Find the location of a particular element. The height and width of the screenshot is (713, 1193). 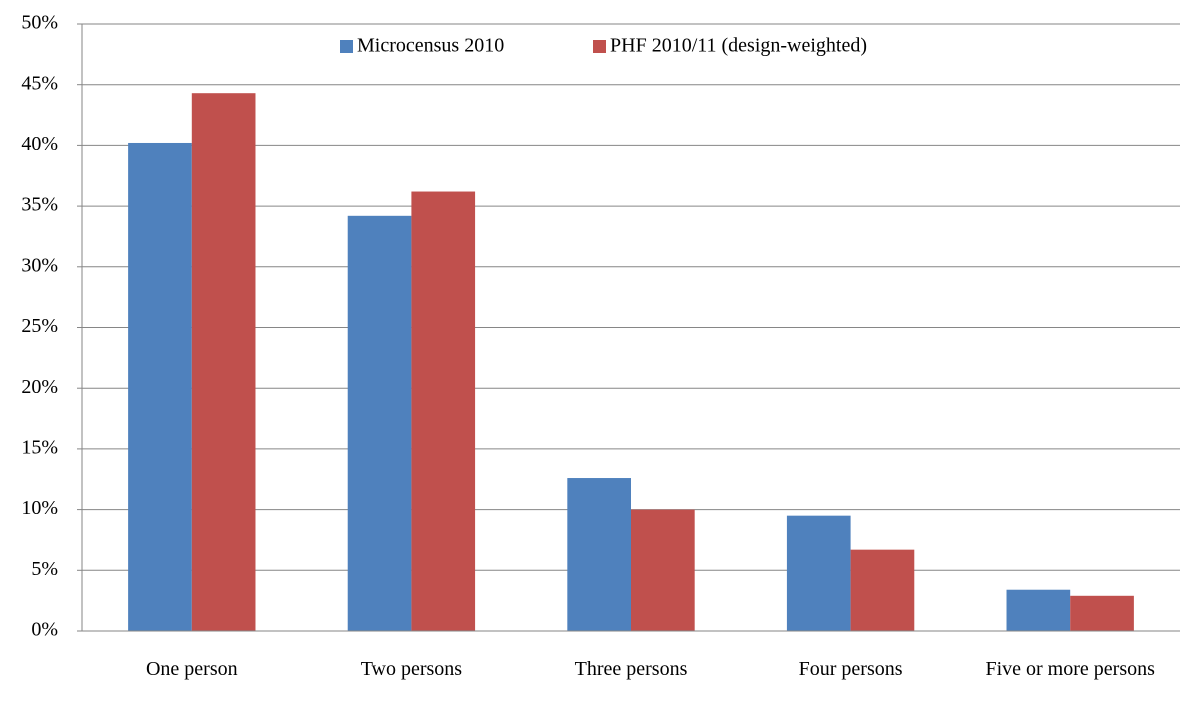

x-tick-label: Four persons is located at coordinates (850, 669).